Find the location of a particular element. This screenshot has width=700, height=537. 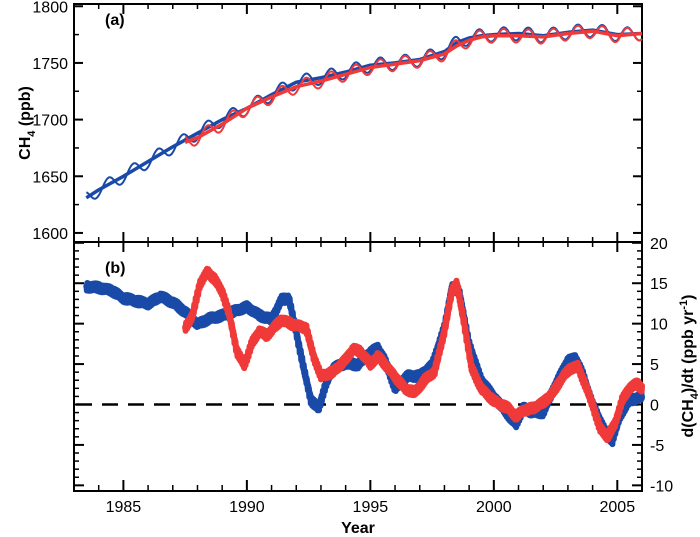

panel-b-xtick-label: 1985 is located at coordinates (124, 507).